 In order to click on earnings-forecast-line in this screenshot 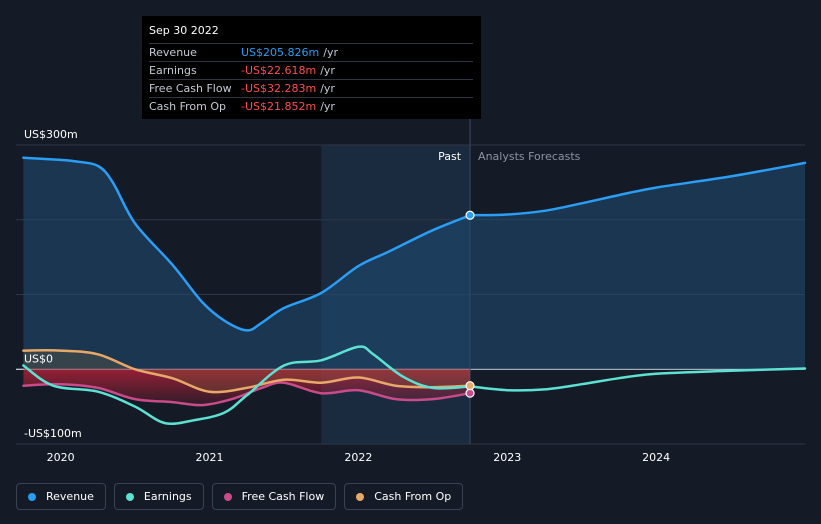, I will do `click(637, 379)`.